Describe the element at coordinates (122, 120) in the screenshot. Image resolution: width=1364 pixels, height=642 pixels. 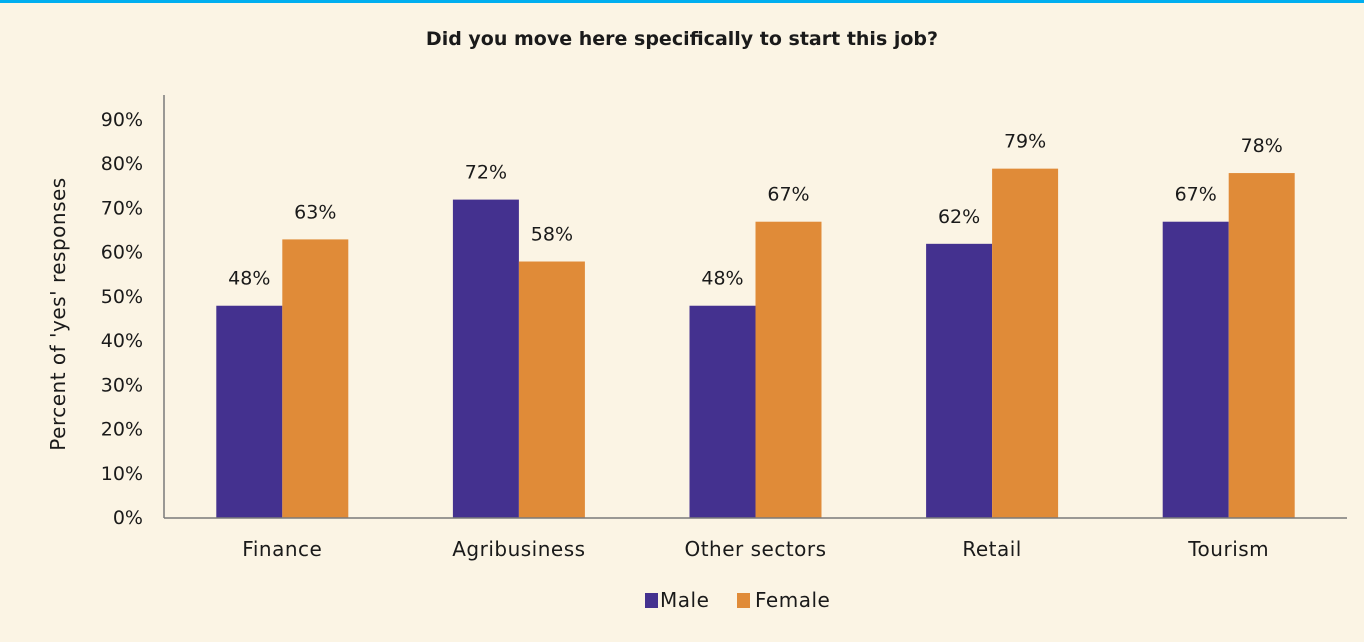
I see `y-tick-label-90: 90%` at that location.